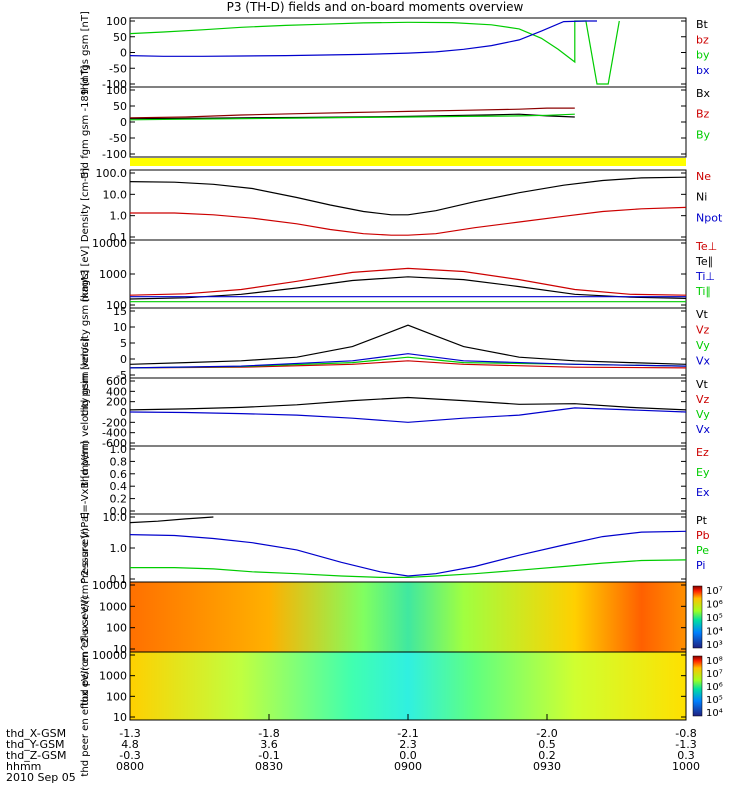  I want to click on y-tick-label: 200, so click(116, 402).